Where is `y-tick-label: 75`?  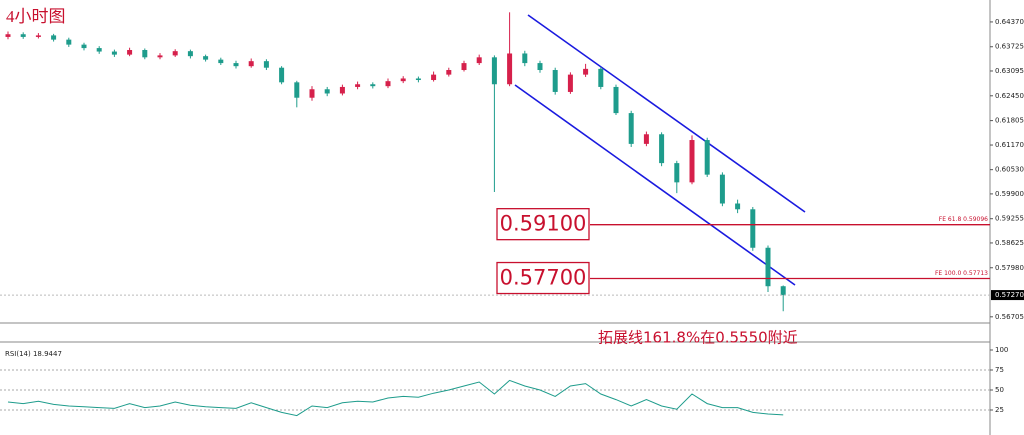 y-tick-label: 75 is located at coordinates (999, 370).